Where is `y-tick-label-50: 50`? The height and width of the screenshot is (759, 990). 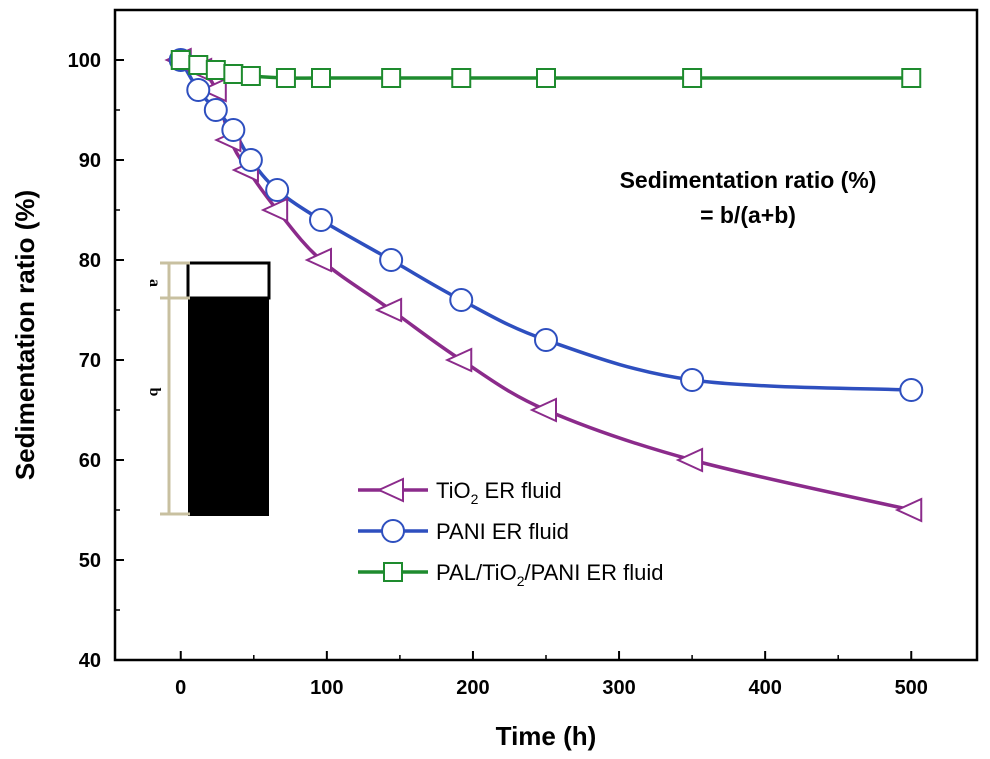 y-tick-label-50: 50 is located at coordinates (90, 561).